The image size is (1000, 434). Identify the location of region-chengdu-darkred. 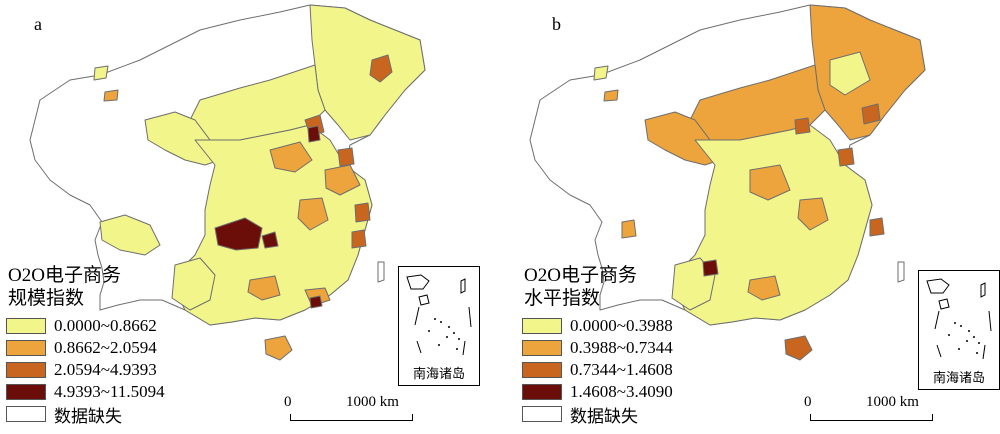
(238, 234).